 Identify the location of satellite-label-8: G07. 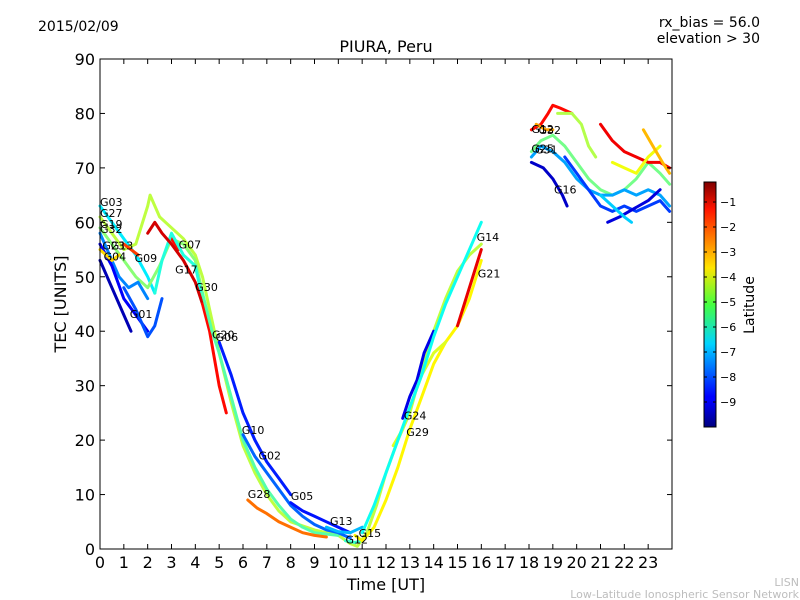
(190, 245).